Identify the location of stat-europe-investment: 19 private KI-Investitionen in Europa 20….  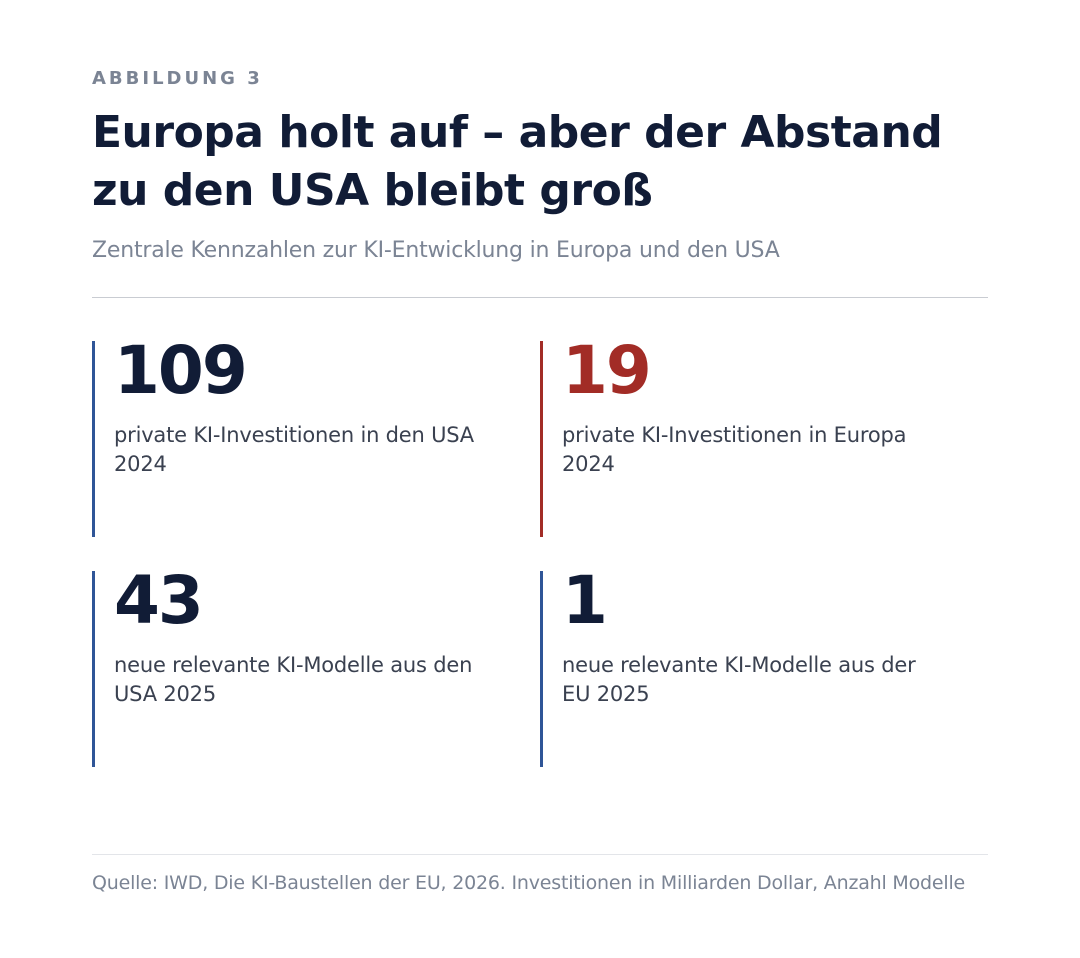
(740, 434).